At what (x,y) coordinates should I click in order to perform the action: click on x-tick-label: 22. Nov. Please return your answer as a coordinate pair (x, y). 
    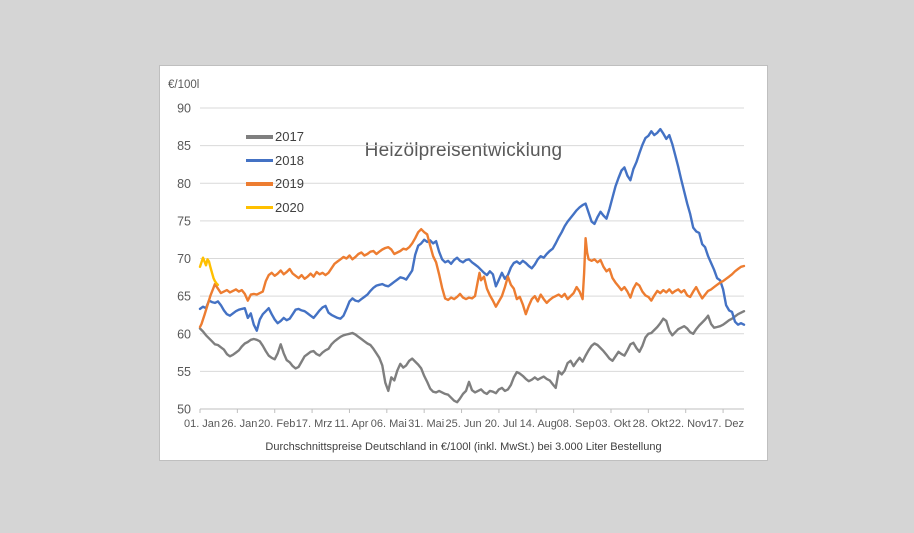
    Looking at the image, I should click on (688, 424).